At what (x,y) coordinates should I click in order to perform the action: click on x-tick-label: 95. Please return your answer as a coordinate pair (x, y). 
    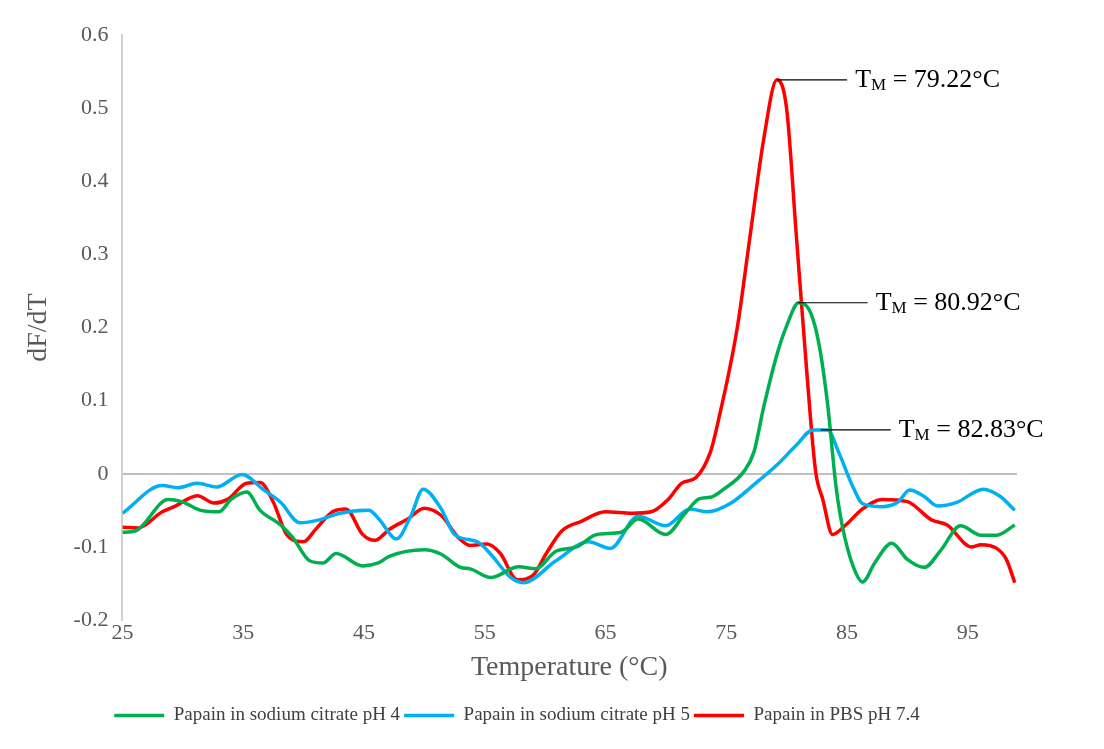
    Looking at the image, I should click on (967, 631).